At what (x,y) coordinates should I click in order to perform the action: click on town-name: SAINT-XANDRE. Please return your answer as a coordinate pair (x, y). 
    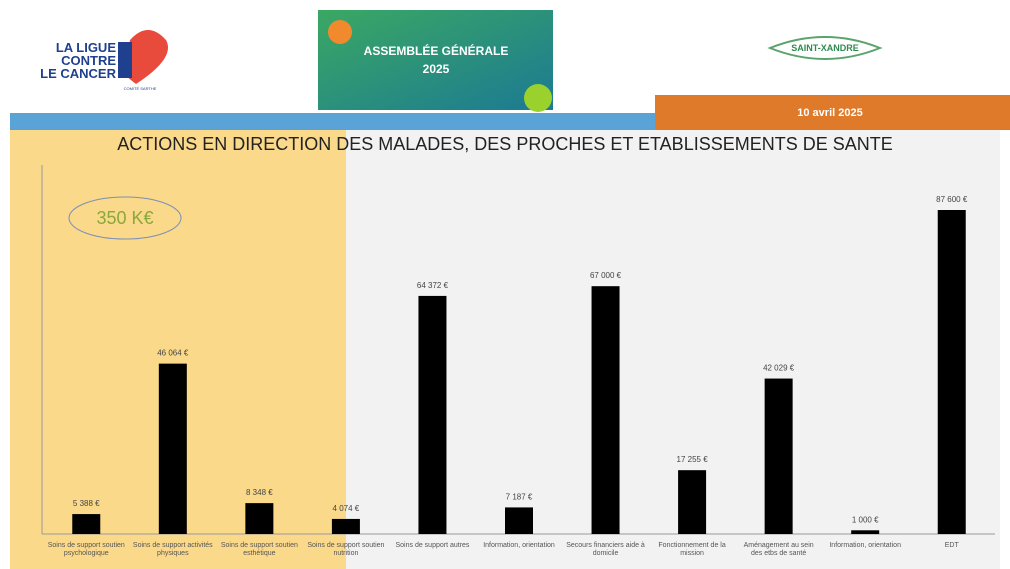
    Looking at the image, I should click on (825, 48).